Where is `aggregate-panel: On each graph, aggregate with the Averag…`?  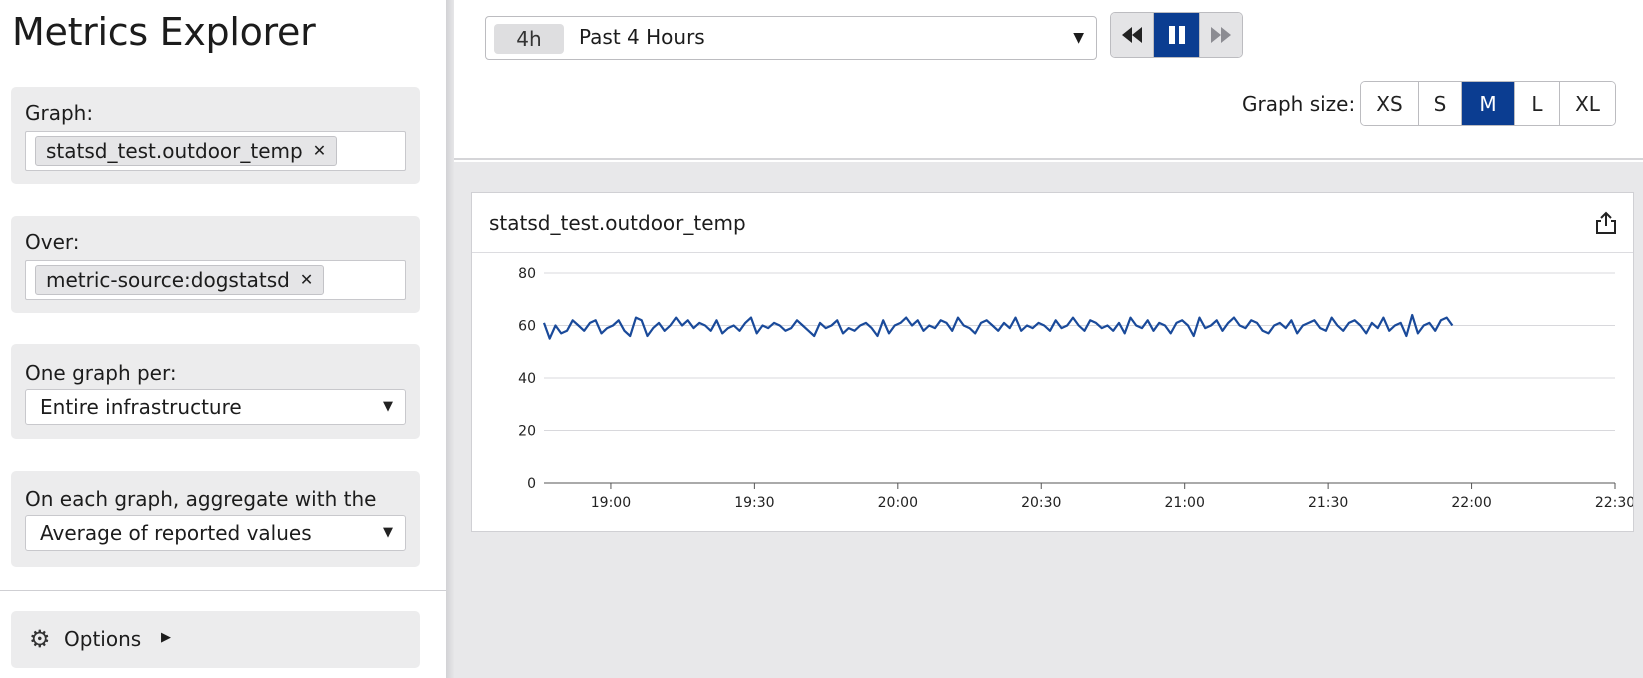 aggregate-panel: On each graph, aggregate with the Averag… is located at coordinates (215, 519).